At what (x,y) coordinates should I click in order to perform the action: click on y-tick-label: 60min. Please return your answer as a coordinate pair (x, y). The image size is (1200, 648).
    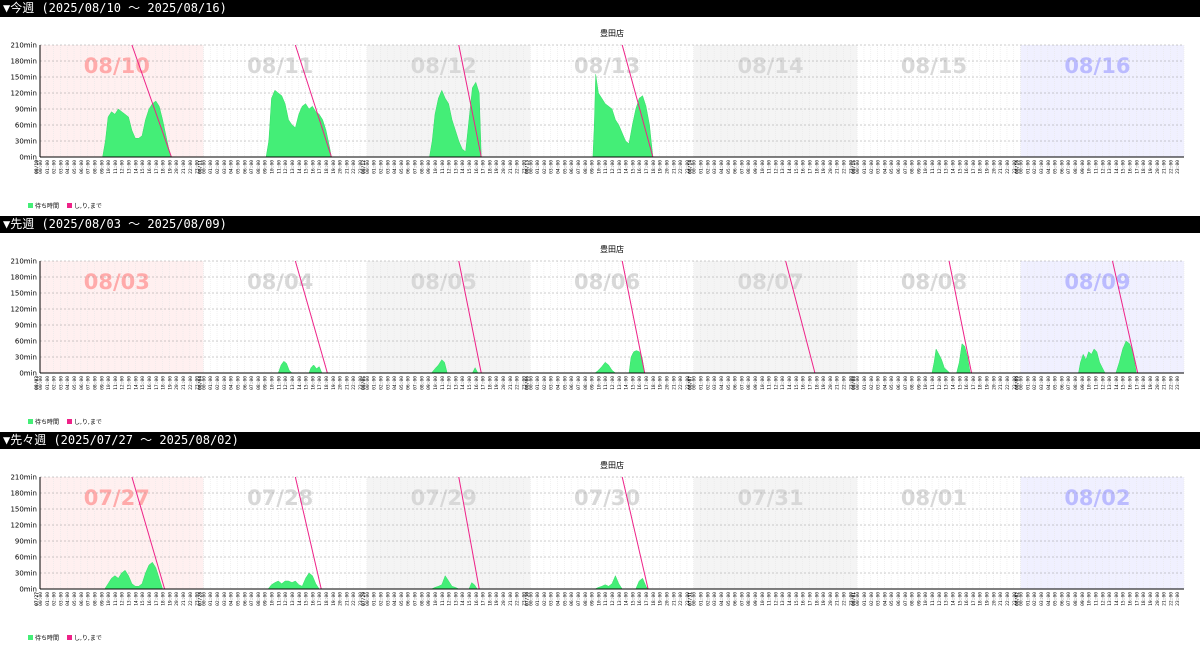
    Looking at the image, I should click on (26, 126).